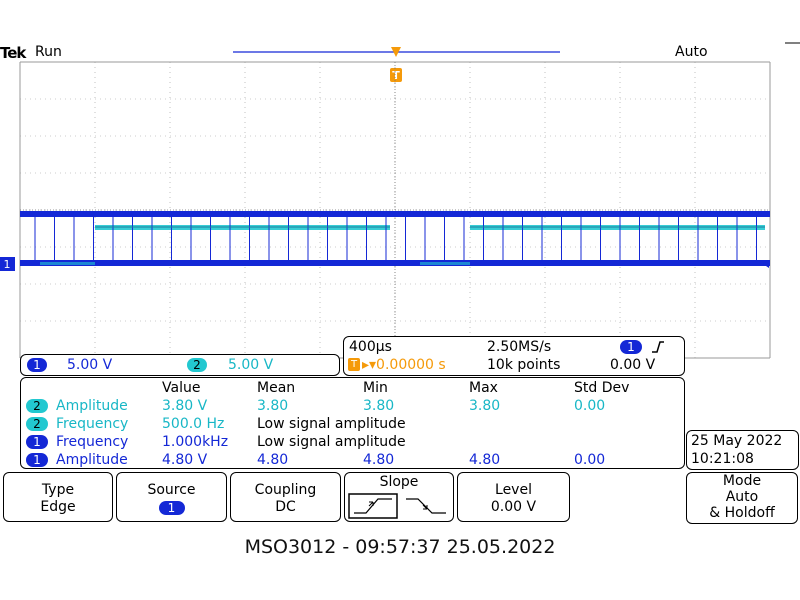 This screenshot has width=800, height=600. Describe the element at coordinates (742, 450) in the screenshot. I see `datetime-box: 25 May 2022 10:21:08` at that location.